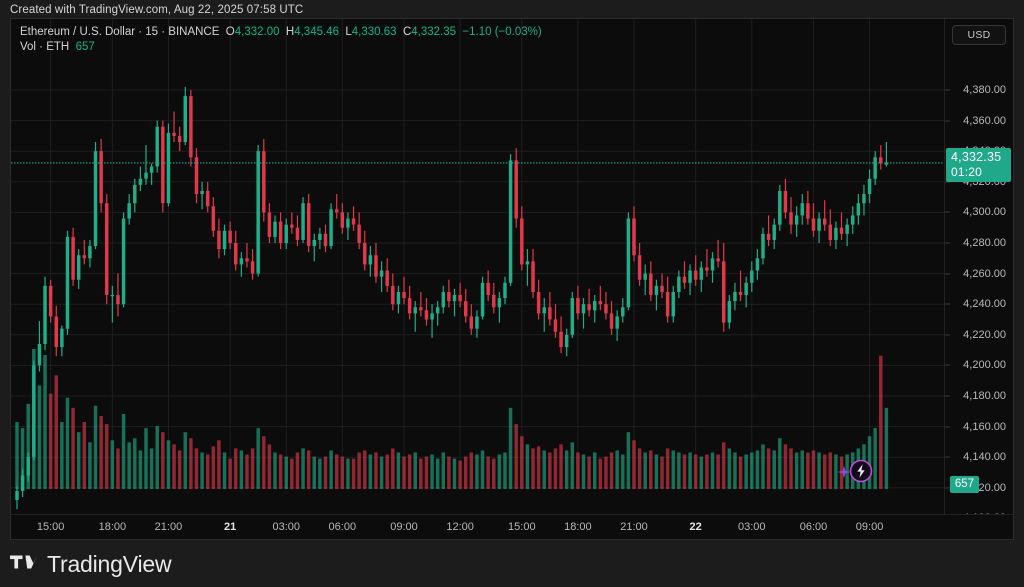 This screenshot has height=587, width=1024. What do you see at coordinates (984, 334) in the screenshot?
I see `price-tick-label: 4,220.00` at bounding box center [984, 334].